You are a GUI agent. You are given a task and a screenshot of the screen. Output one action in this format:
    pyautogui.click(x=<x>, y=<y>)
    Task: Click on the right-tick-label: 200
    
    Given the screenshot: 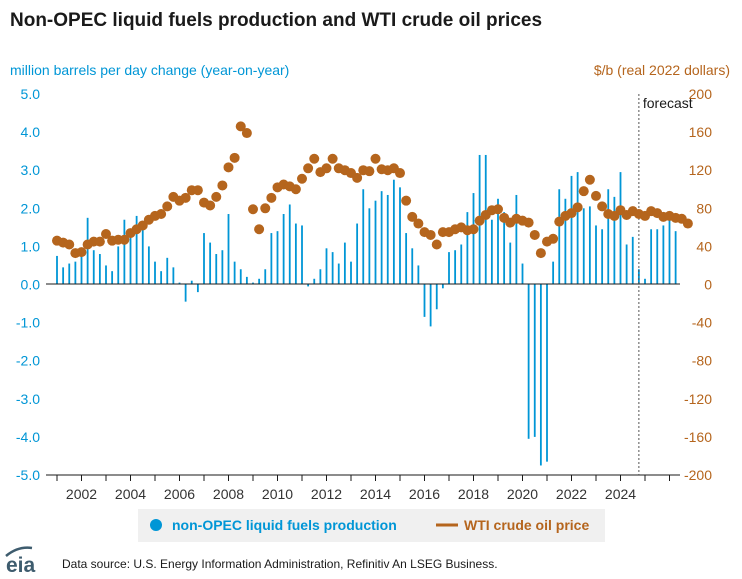 What is the action you would take?
    pyautogui.click(x=701, y=94)
    